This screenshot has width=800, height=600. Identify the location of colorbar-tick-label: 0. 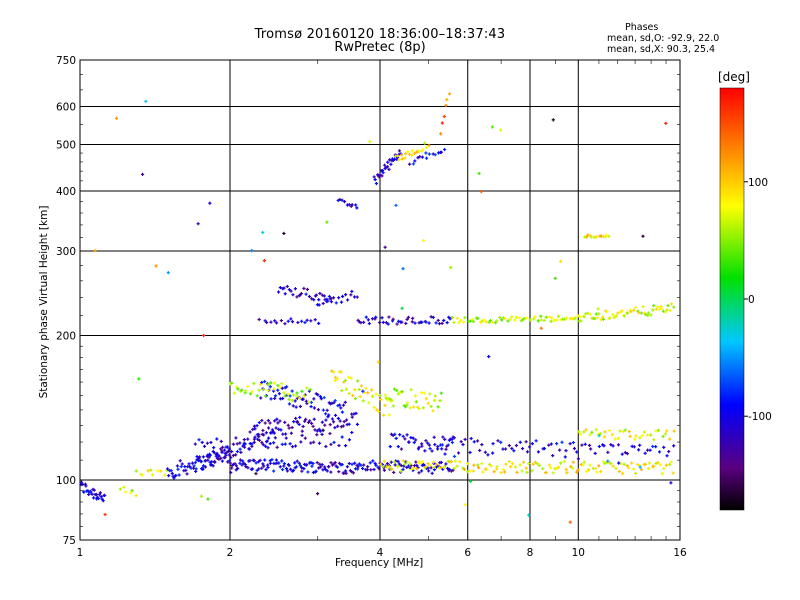
(751, 300).